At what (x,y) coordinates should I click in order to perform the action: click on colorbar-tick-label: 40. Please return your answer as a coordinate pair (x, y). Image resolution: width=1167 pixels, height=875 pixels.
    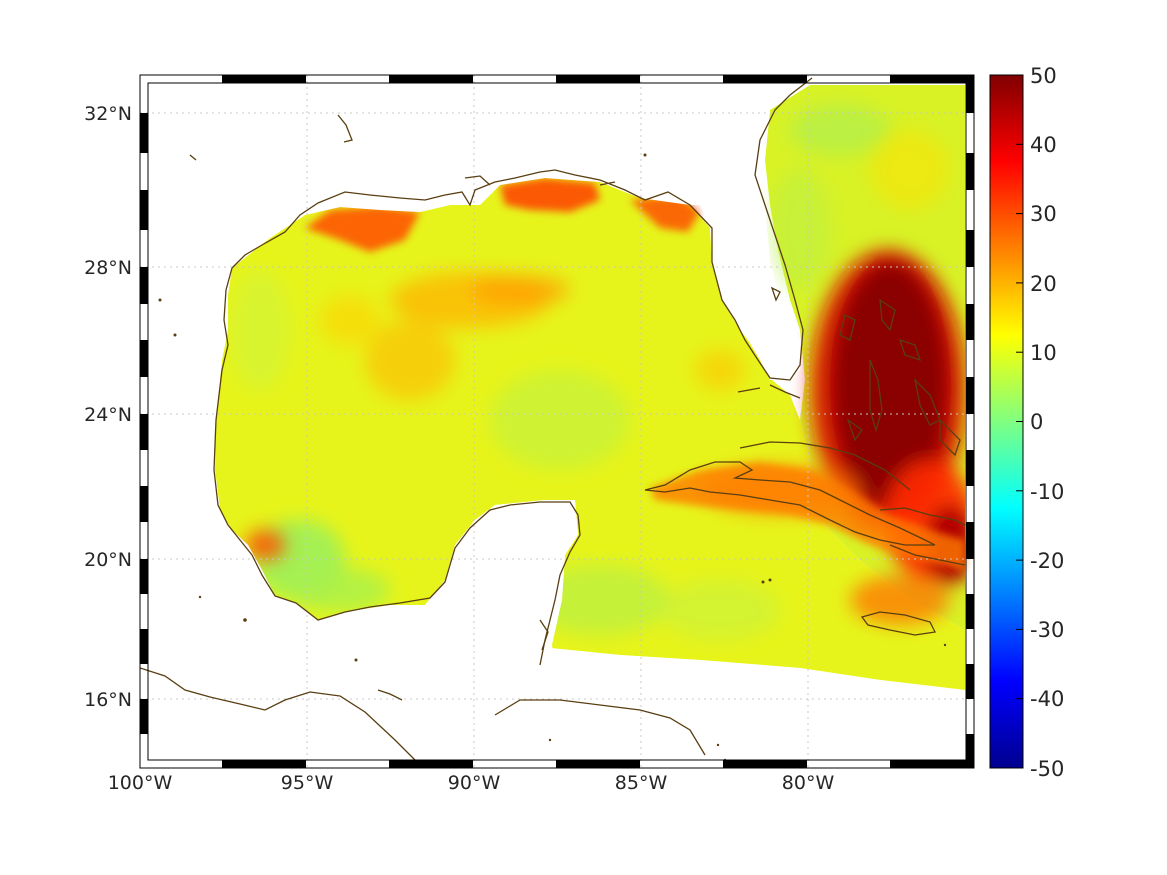
    Looking at the image, I should click on (1043, 145).